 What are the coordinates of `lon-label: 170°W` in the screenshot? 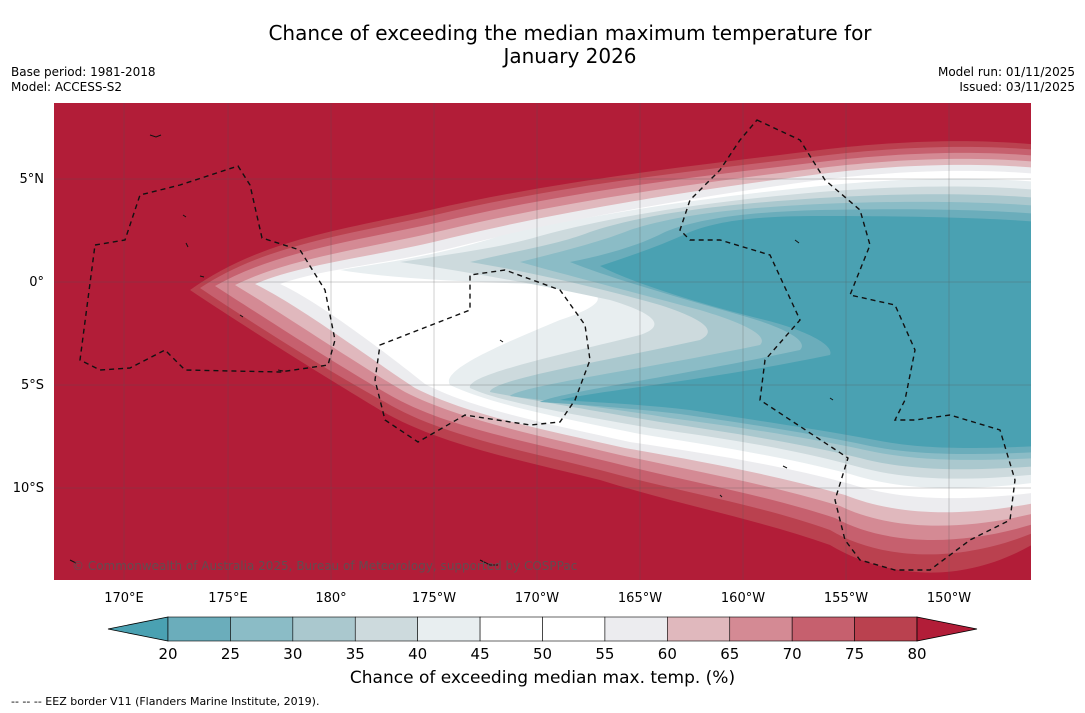 It's located at (537, 598).